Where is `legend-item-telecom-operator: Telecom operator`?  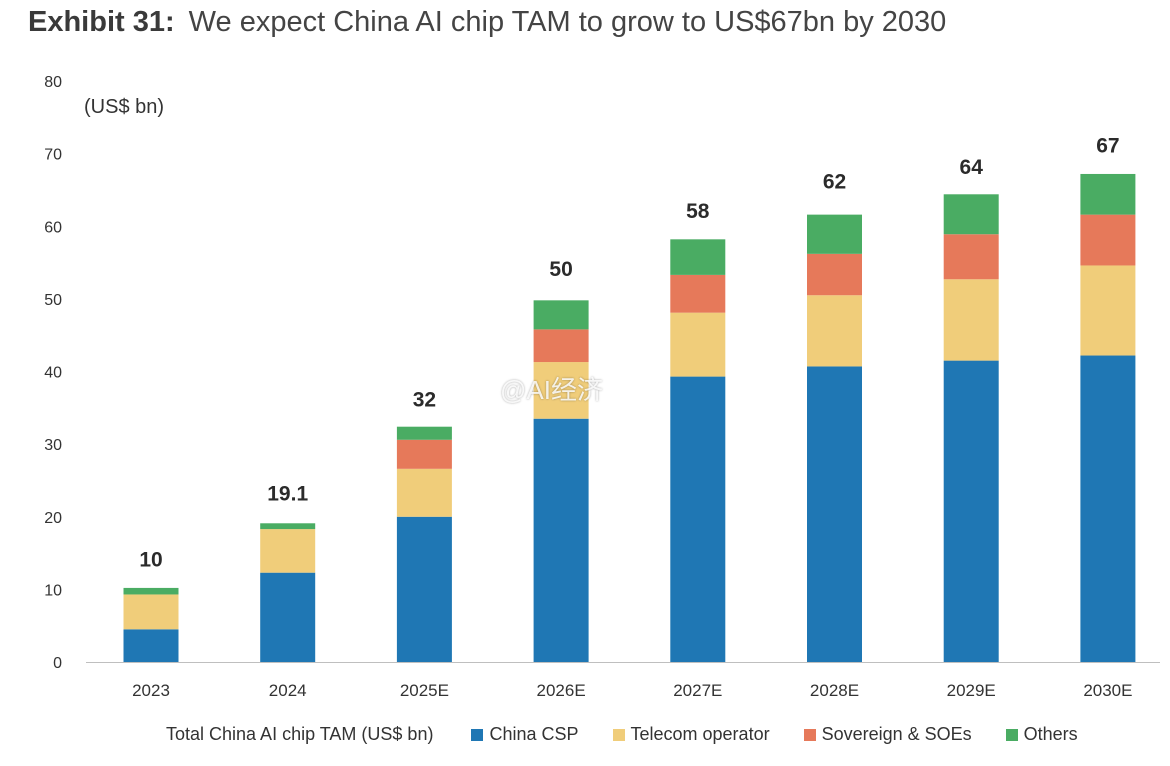
legend-item-telecom-operator: Telecom operator is located at coordinates (691, 734).